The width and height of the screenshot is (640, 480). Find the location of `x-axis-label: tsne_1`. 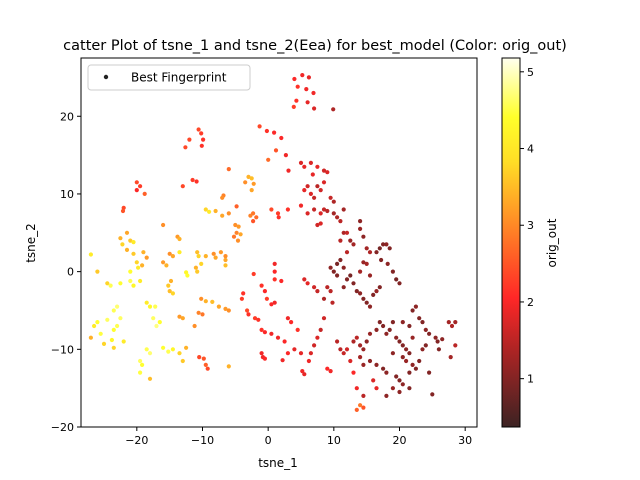

x-axis-label: tsne_1 is located at coordinates (278, 463).